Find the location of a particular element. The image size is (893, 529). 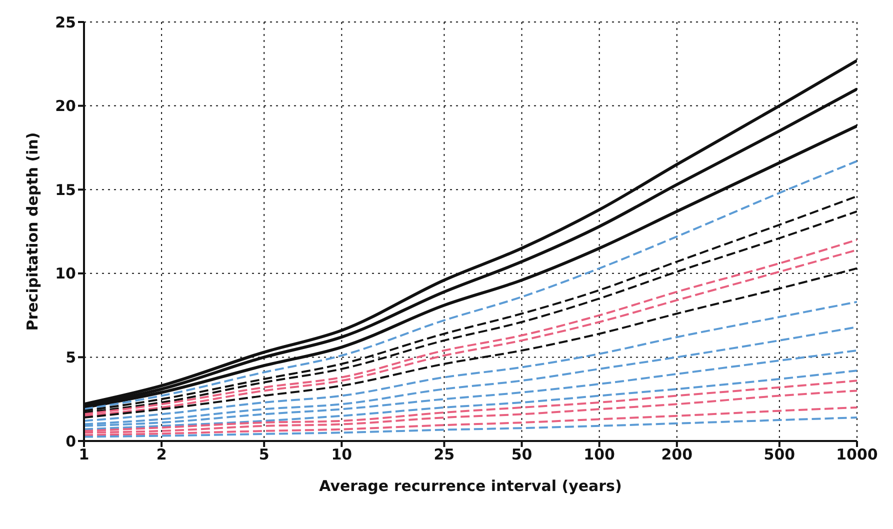

y-tick-label: 0 is located at coordinates (71, 441).